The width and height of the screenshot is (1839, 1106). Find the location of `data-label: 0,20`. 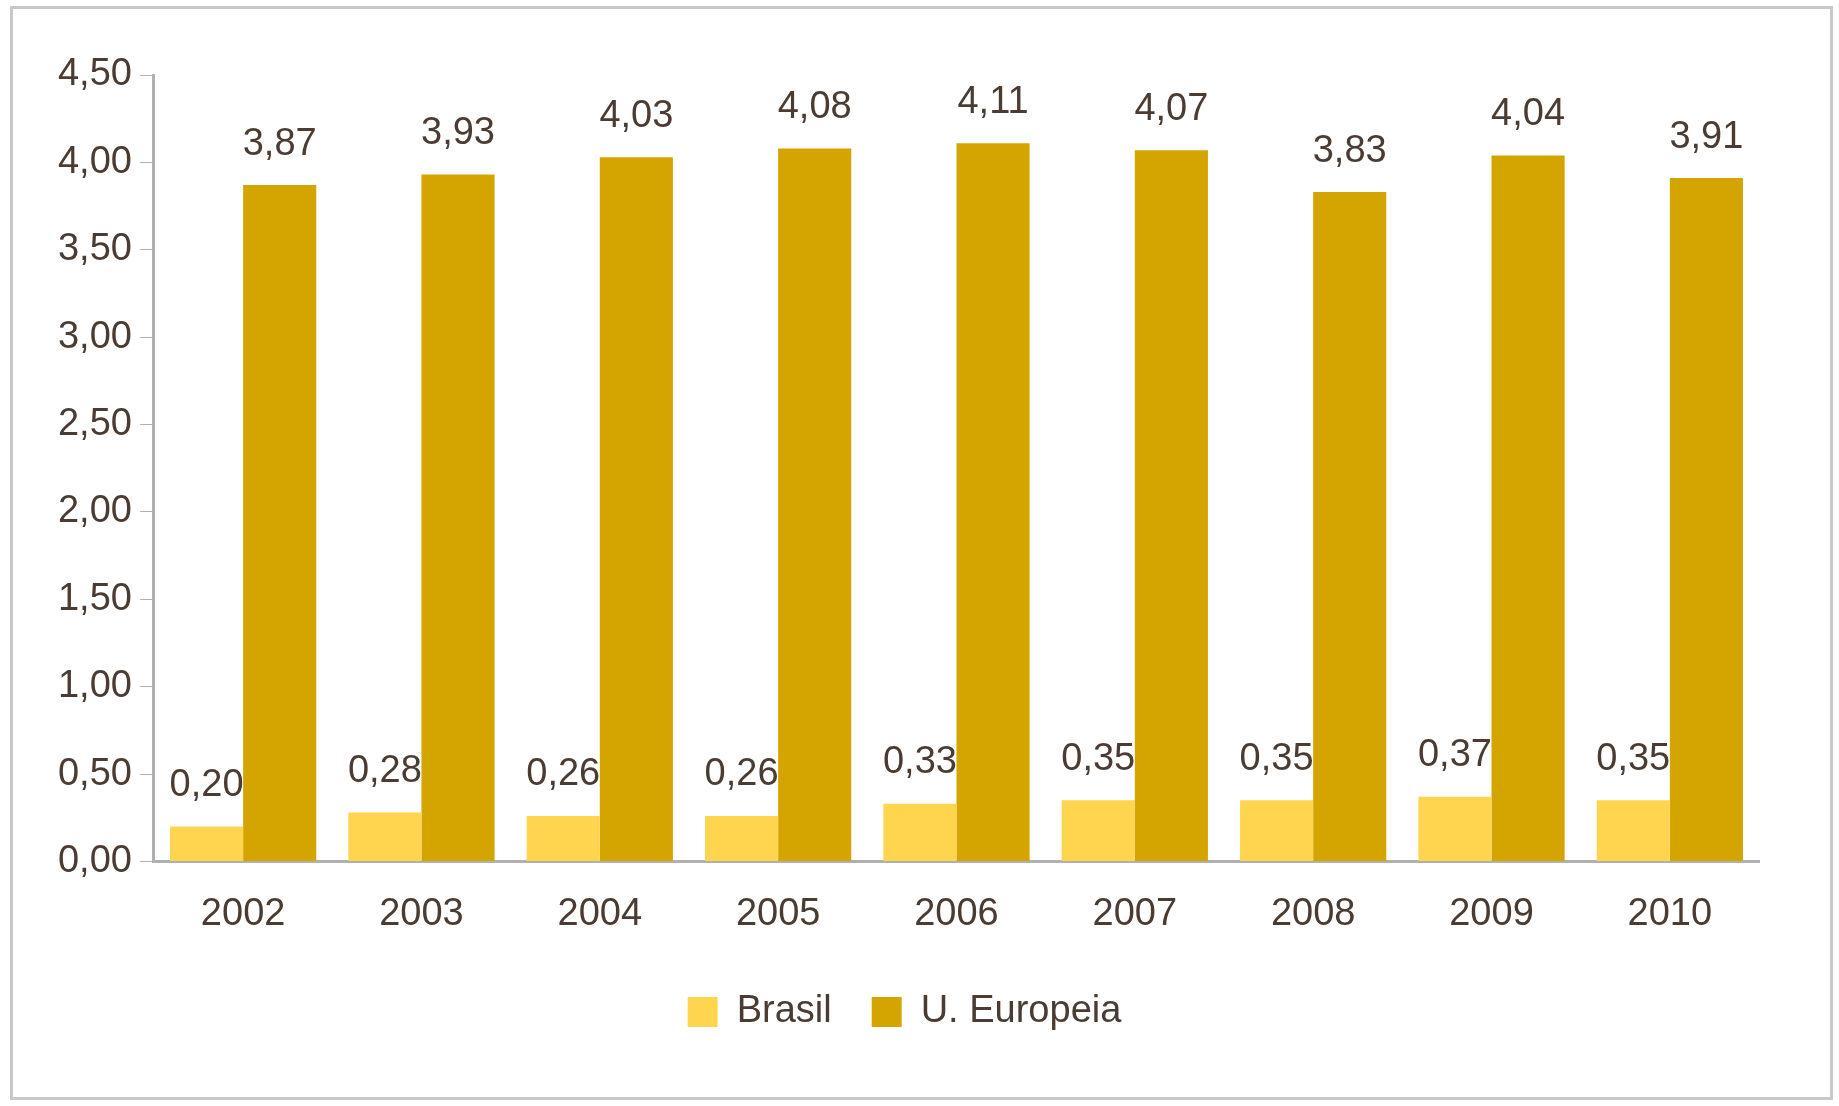

data-label: 0,20 is located at coordinates (206, 782).